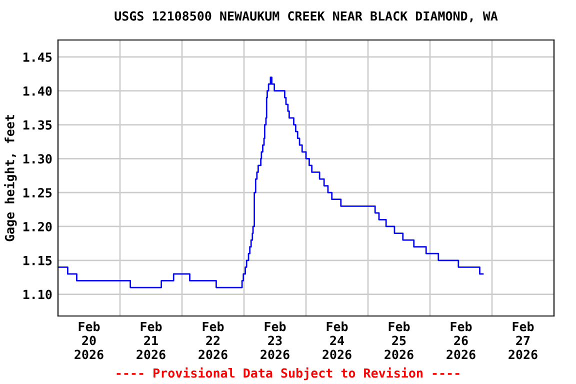  What do you see at coordinates (37, 193) in the screenshot?
I see `y-tick-label: 1.25` at bounding box center [37, 193].